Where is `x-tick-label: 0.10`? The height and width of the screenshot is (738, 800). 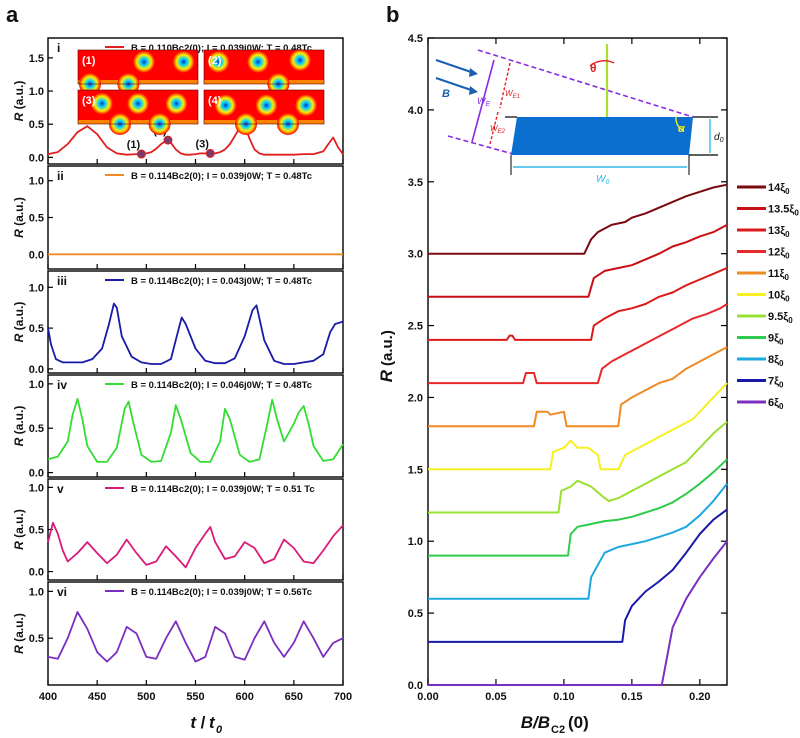 x-tick-label: 0.10 is located at coordinates (563, 697).